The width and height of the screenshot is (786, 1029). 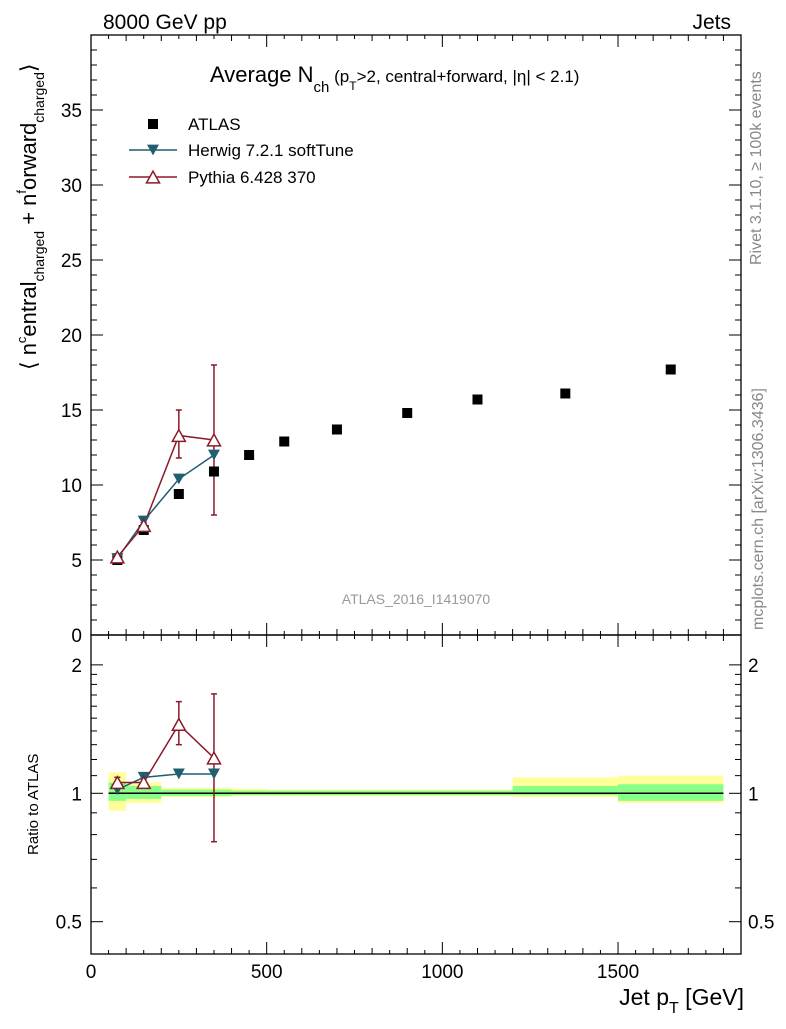 What do you see at coordinates (28, 68) in the screenshot?
I see `ylabel-part: ⟩` at bounding box center [28, 68].